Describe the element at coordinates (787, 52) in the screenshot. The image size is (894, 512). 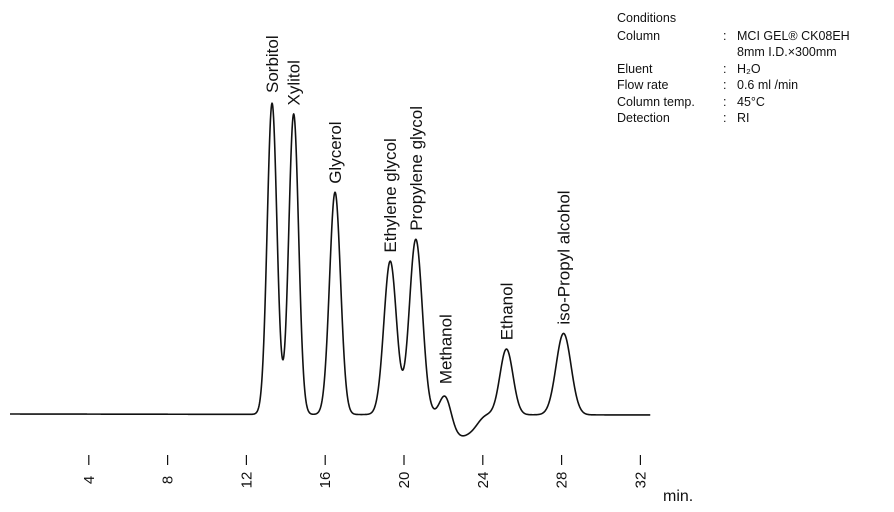
I see `condition-value: 8mm I.D.×300mm` at that location.